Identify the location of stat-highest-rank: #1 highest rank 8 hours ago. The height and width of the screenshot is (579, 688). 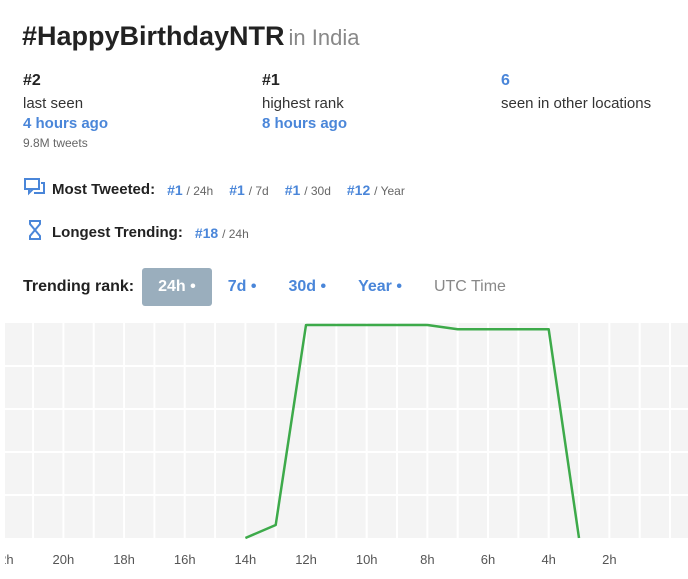
(372, 102).